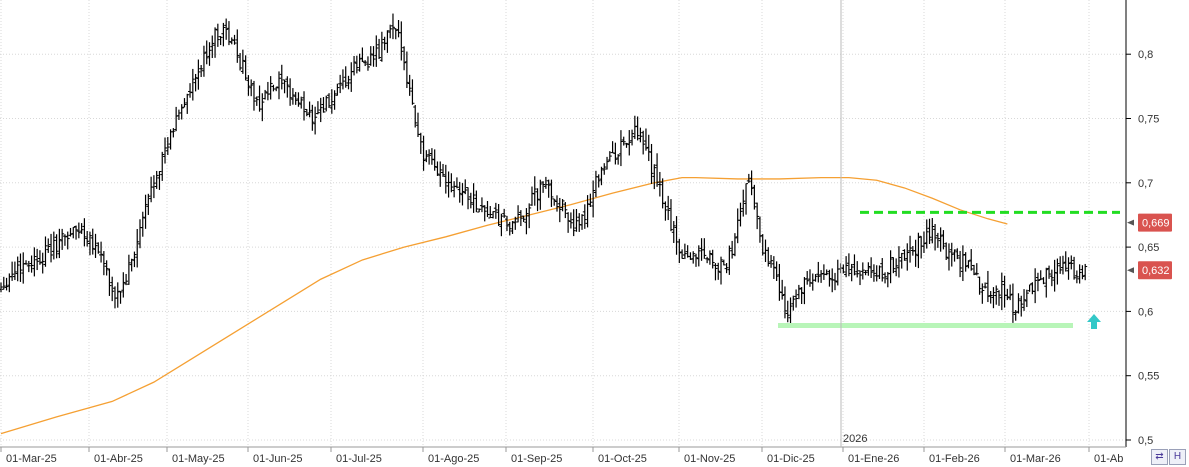 The width and height of the screenshot is (1189, 467). I want to click on x-tick-label: 01-Ene-26, so click(873, 459).